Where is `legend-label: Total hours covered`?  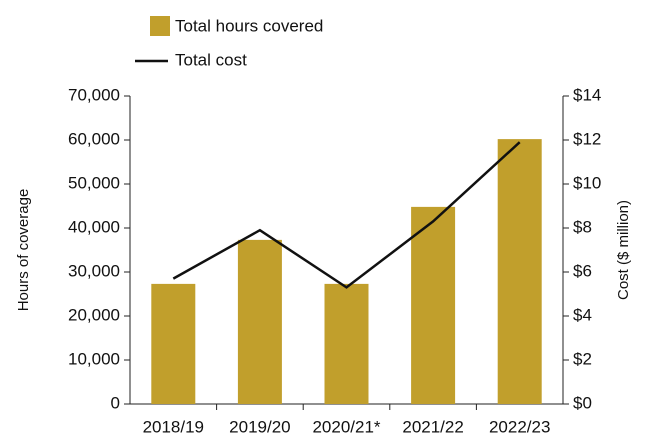
legend-label: Total hours covered is located at coordinates (249, 25).